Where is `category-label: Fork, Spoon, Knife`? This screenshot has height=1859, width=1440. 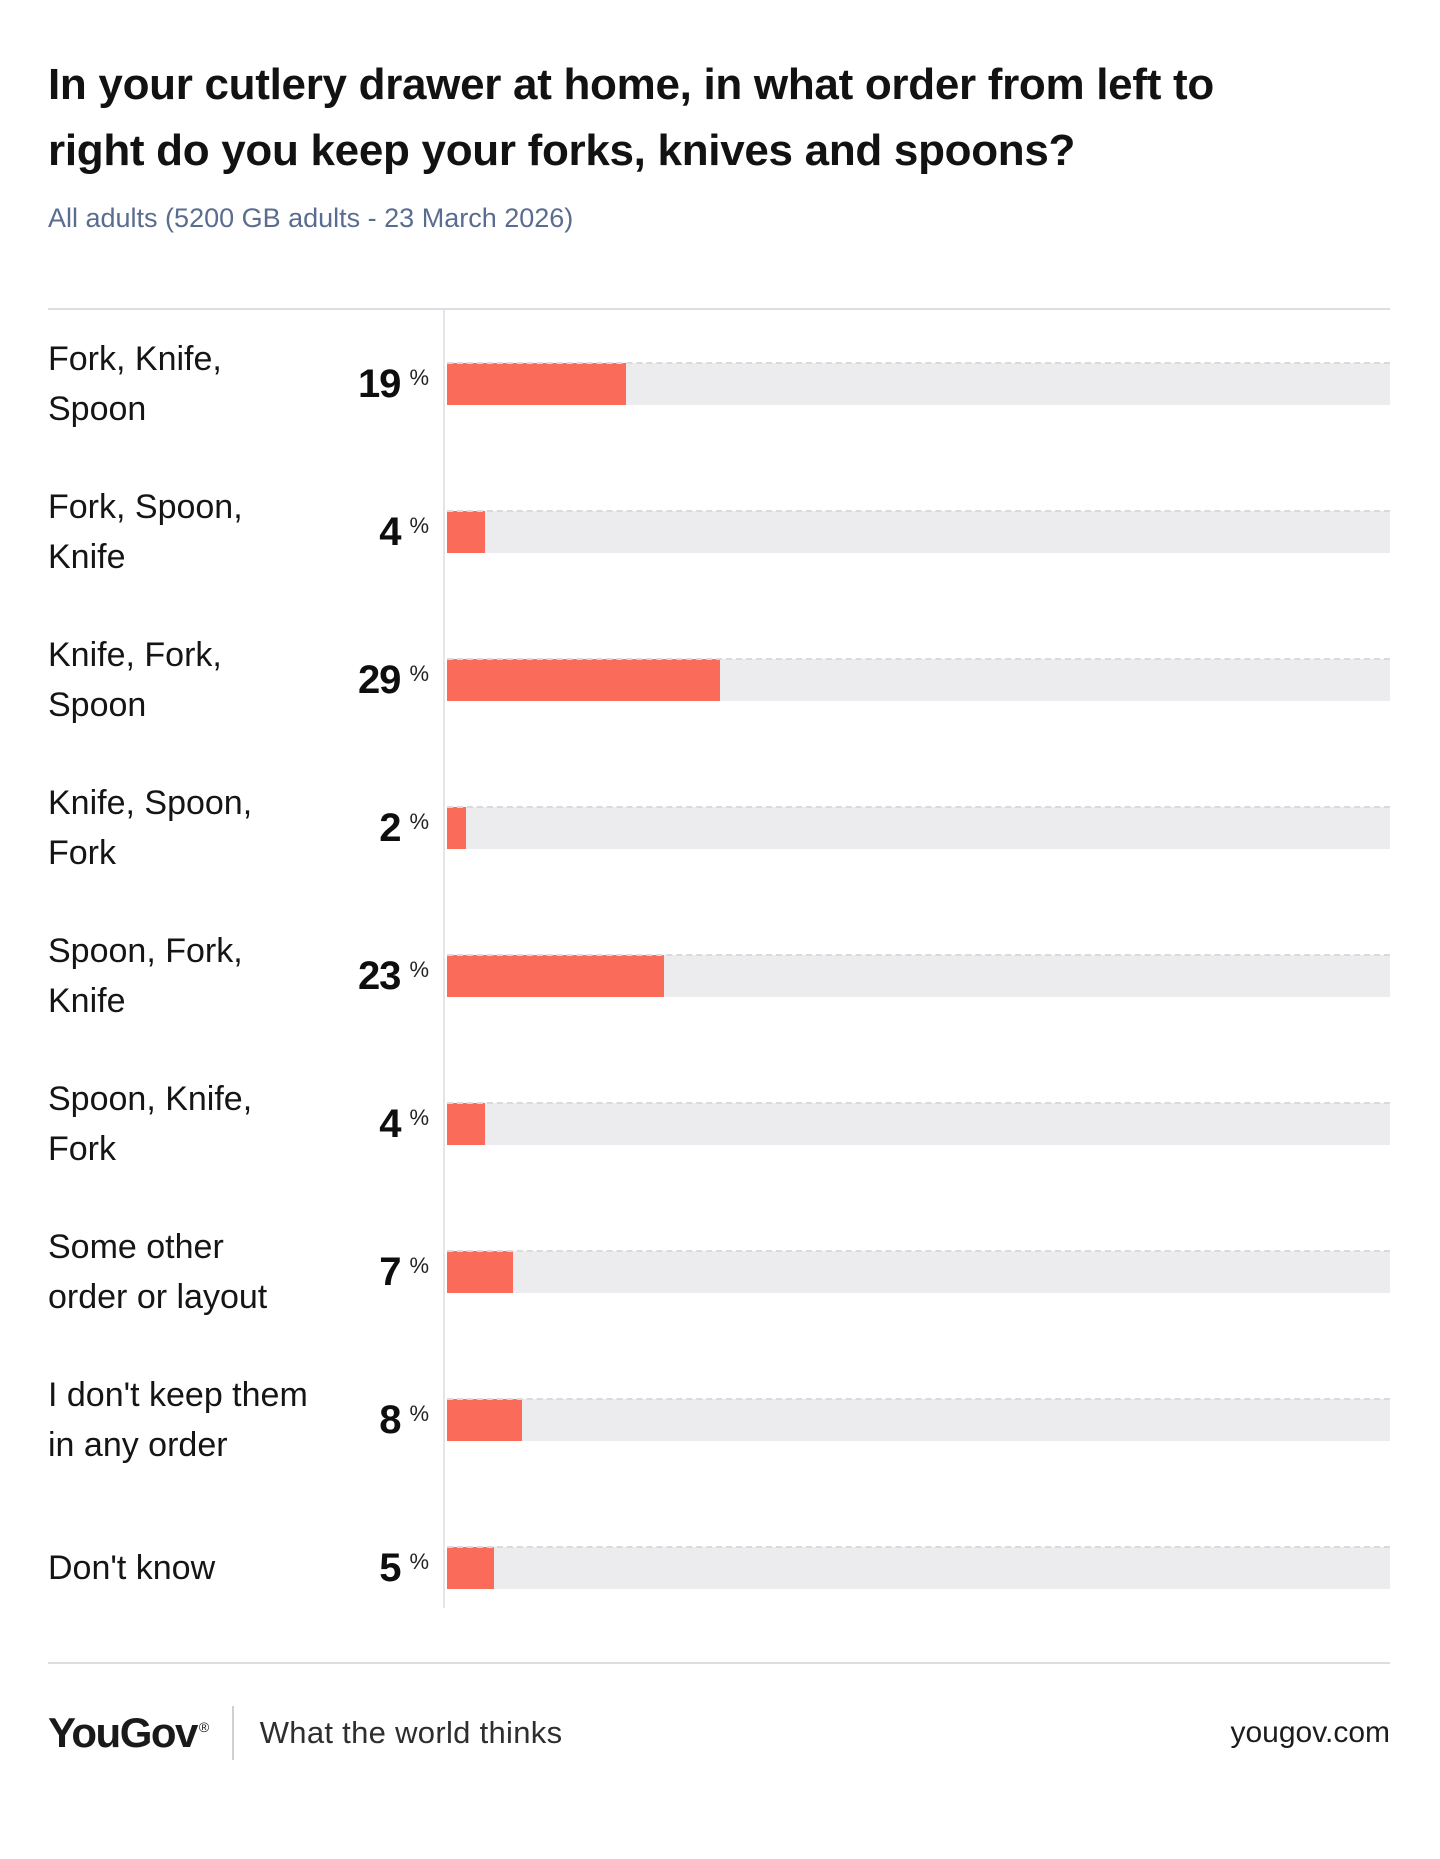
category-label: Fork, Spoon, Knife is located at coordinates (145, 532).